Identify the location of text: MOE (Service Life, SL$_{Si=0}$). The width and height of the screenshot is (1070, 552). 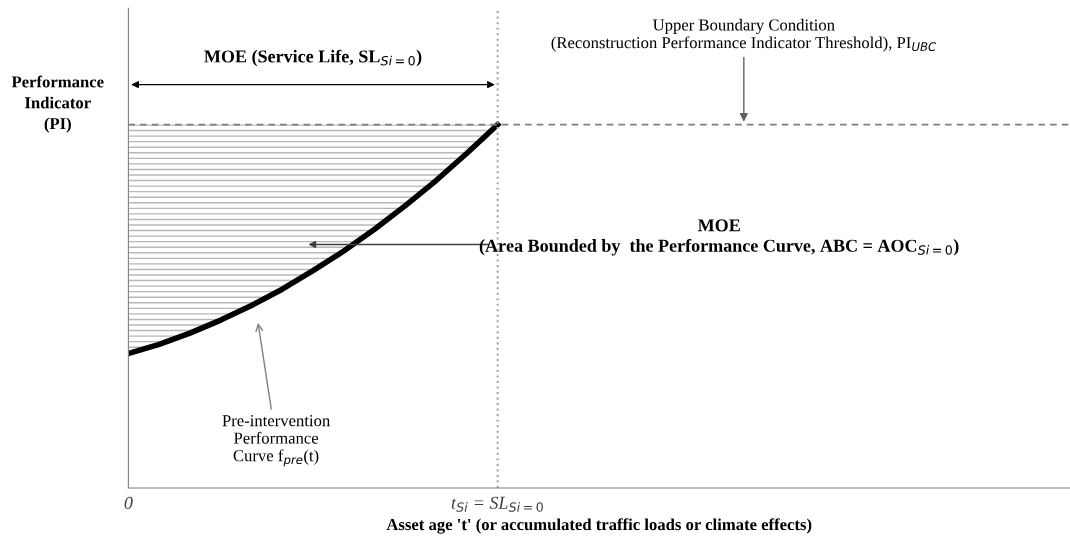
(313, 58).